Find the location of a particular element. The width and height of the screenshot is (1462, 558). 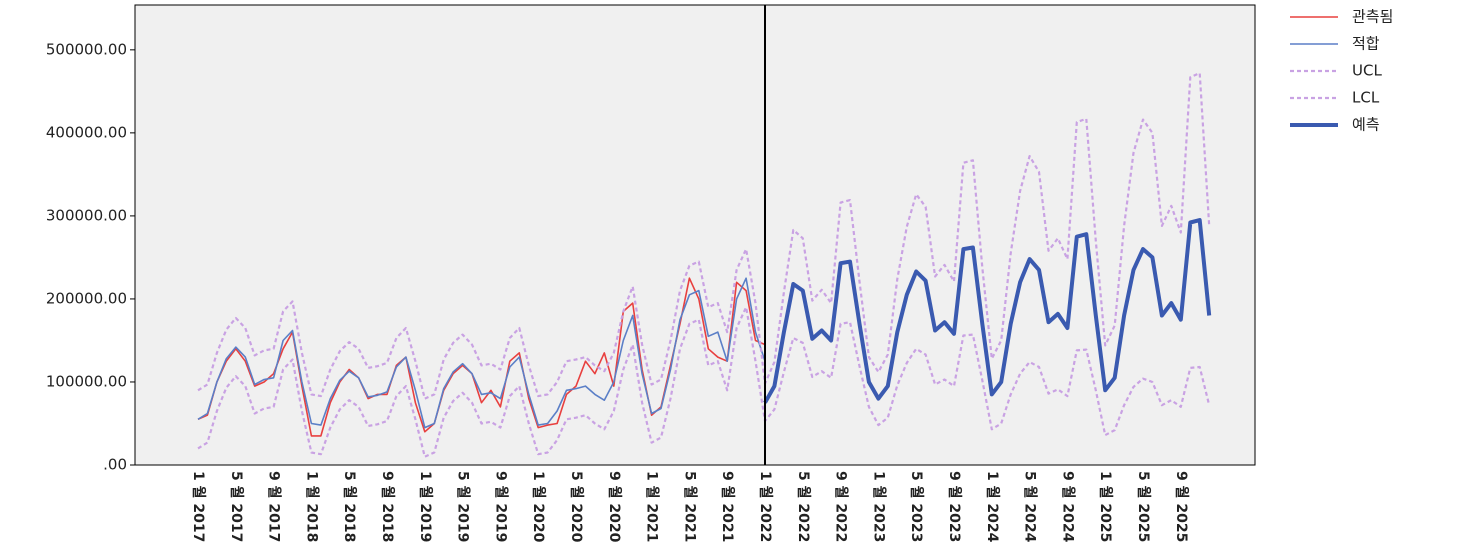

y-tick-label: 300000.00 is located at coordinates (86, 215).